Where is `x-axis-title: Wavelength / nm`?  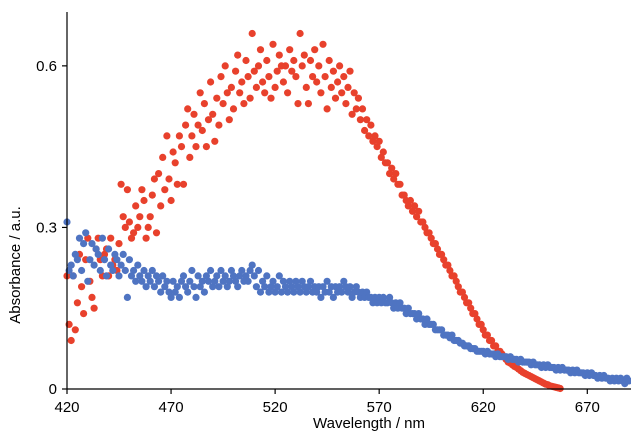
x-axis-title: Wavelength / nm is located at coordinates (369, 423).